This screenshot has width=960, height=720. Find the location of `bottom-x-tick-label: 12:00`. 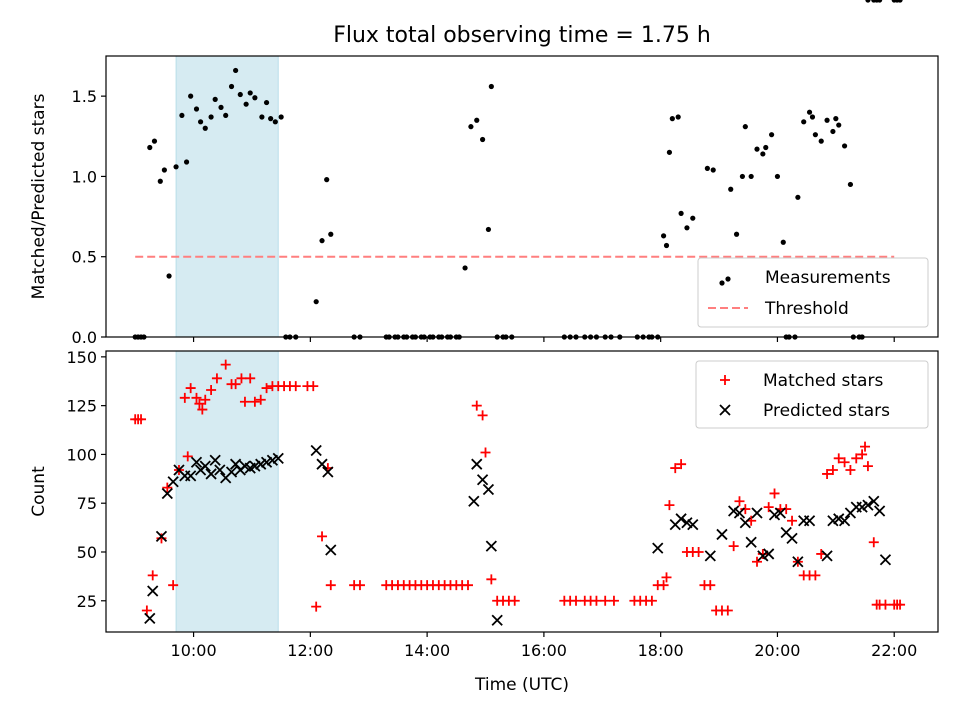

bottom-x-tick-label: 12:00 is located at coordinates (310, 650).